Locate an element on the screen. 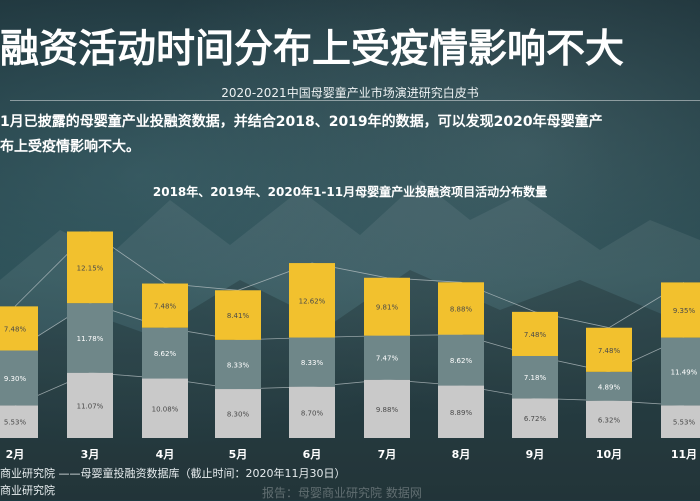 The image size is (700, 501). data-label-2020-4: 8.41% is located at coordinates (238, 316).